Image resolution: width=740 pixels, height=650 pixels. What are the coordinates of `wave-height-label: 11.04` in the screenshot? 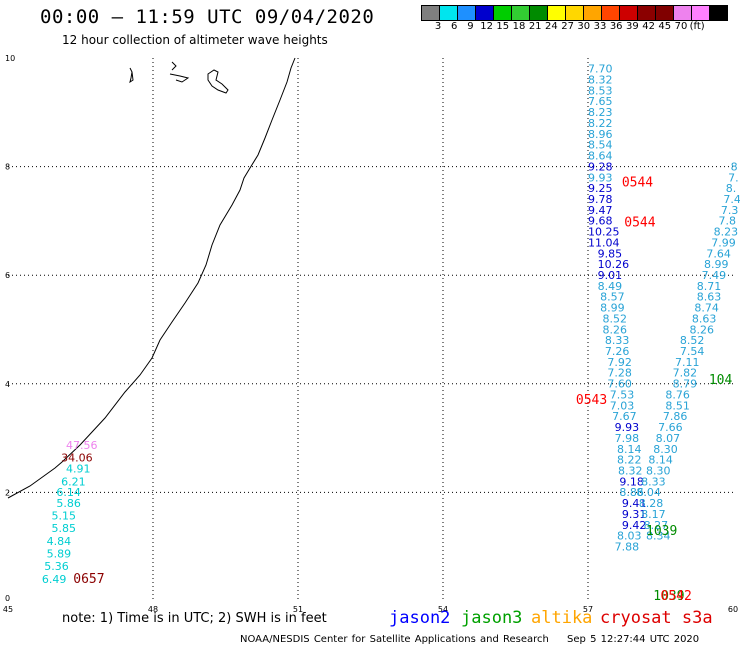 It's located at (604, 242).